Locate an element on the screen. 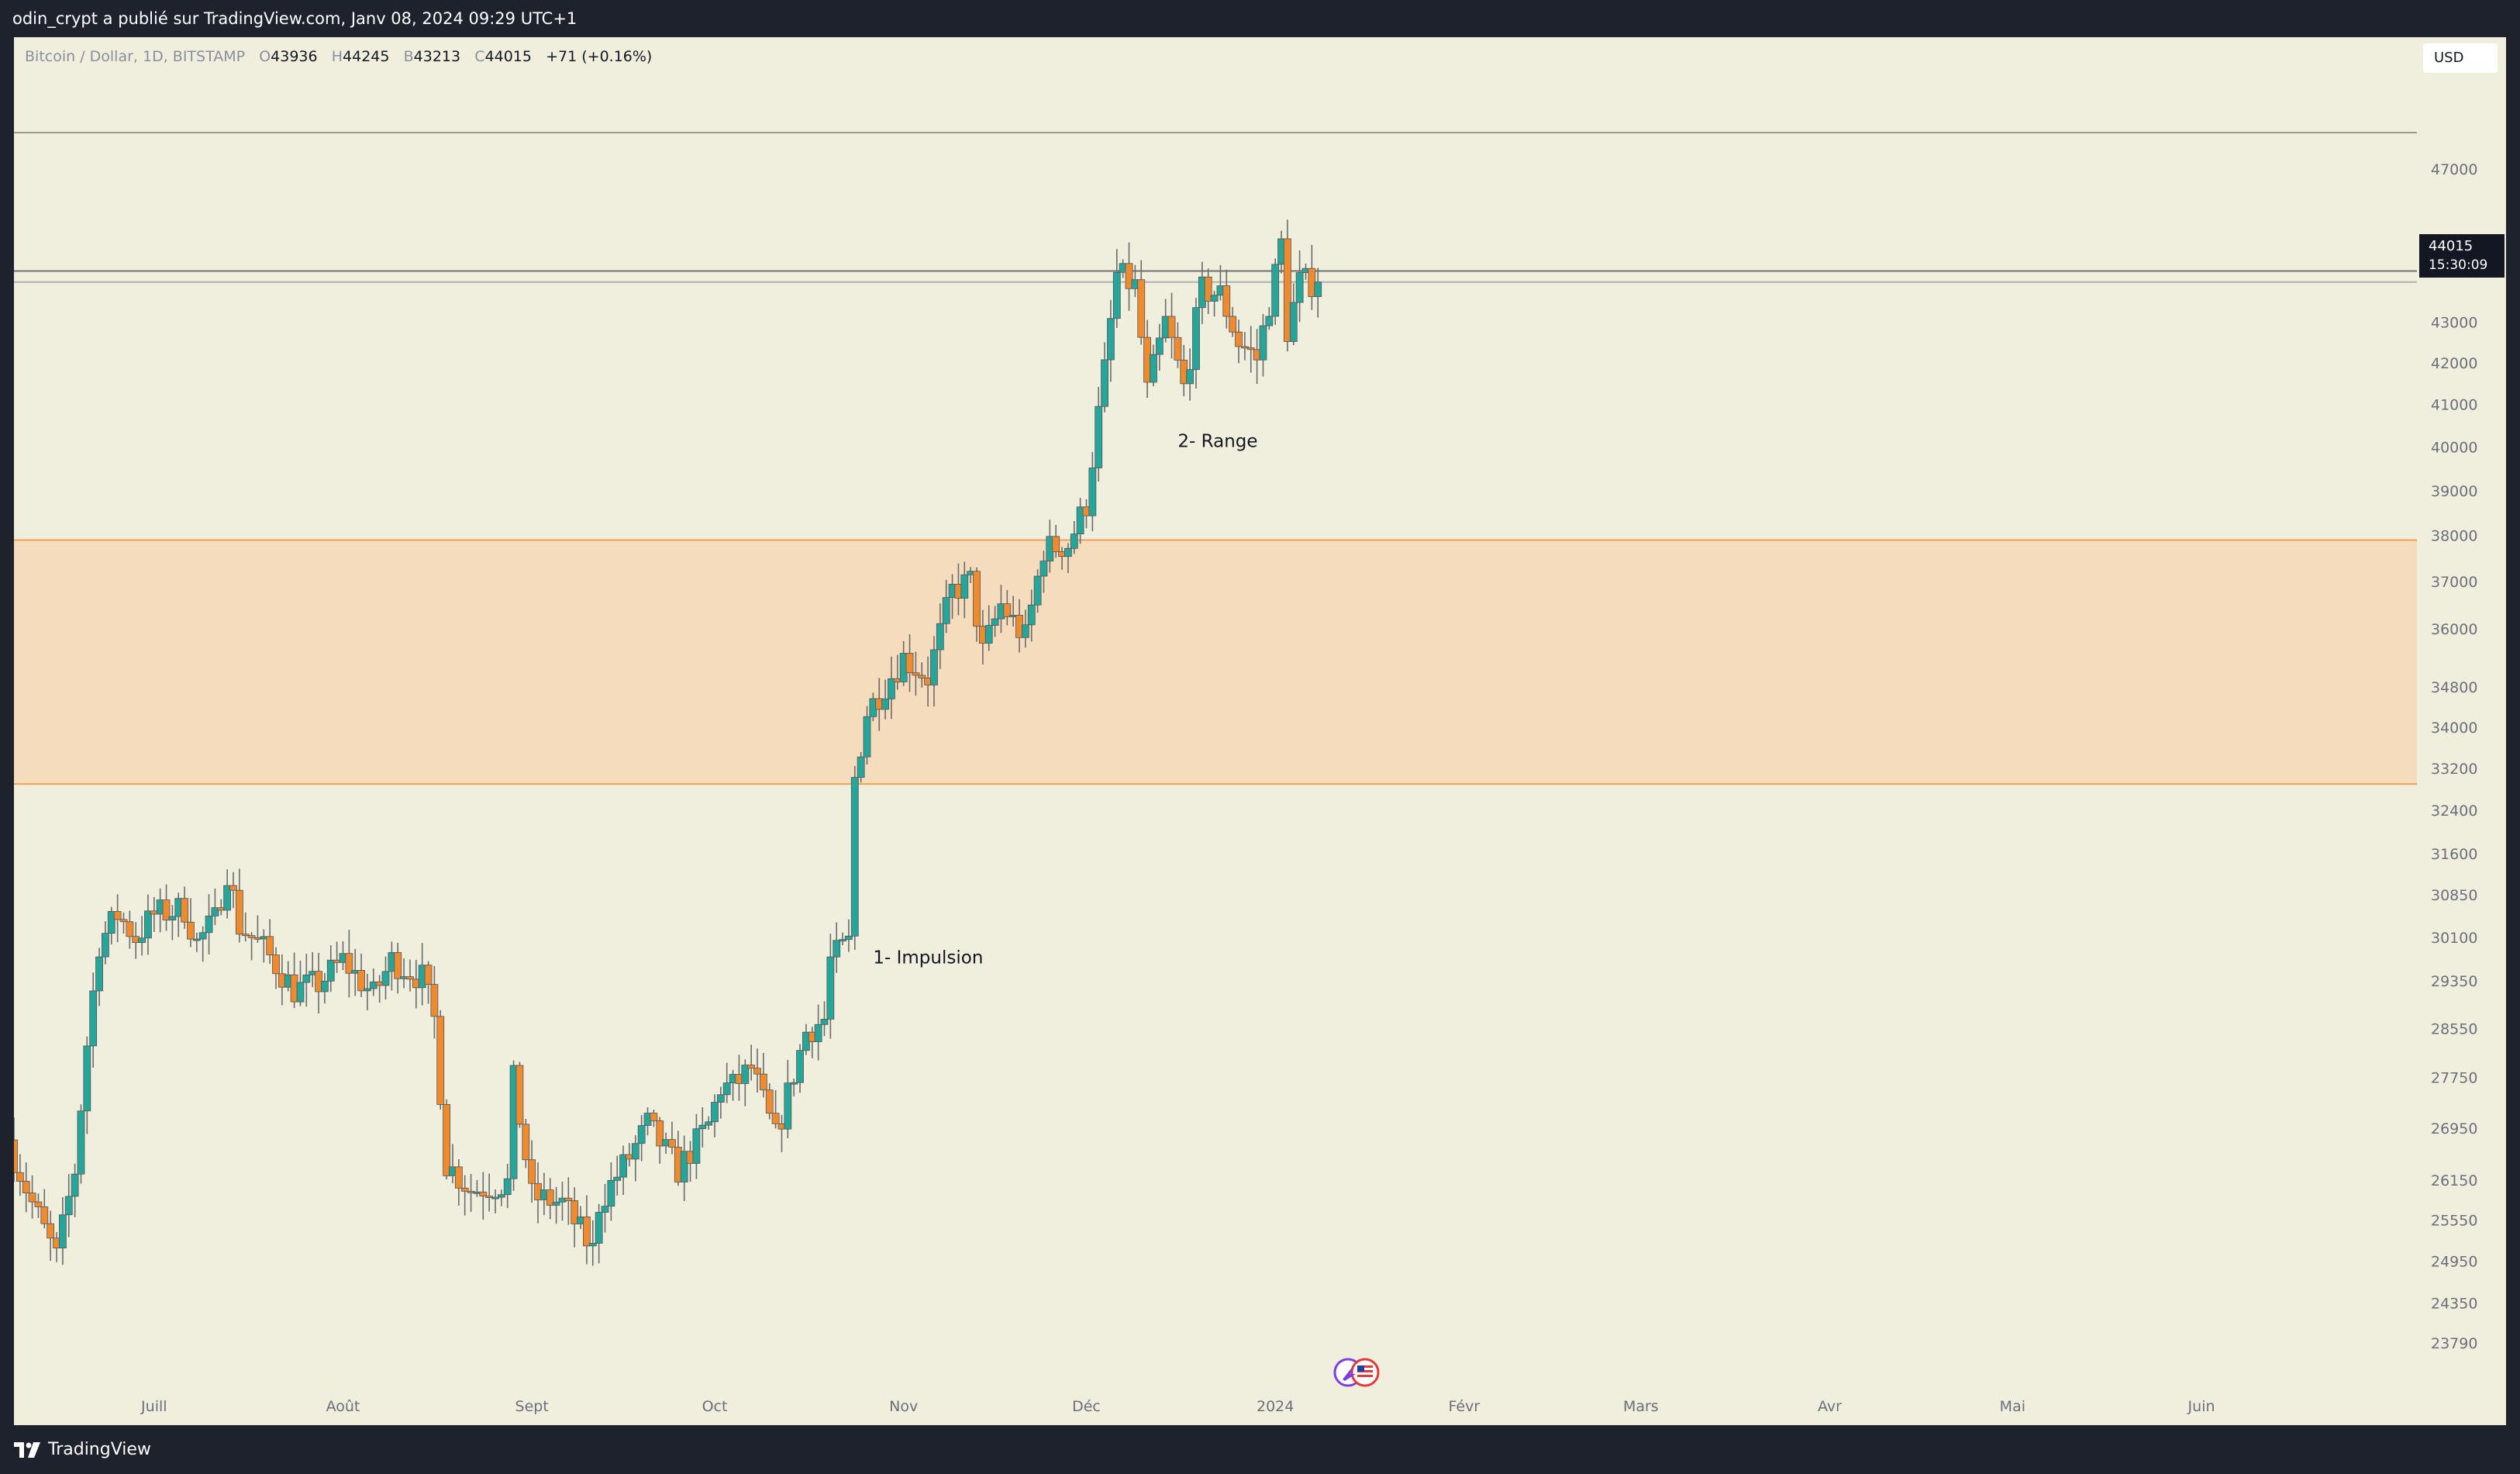 The width and height of the screenshot is (2520, 1474). text-annotation: 1- Impulsion is located at coordinates (928, 958).